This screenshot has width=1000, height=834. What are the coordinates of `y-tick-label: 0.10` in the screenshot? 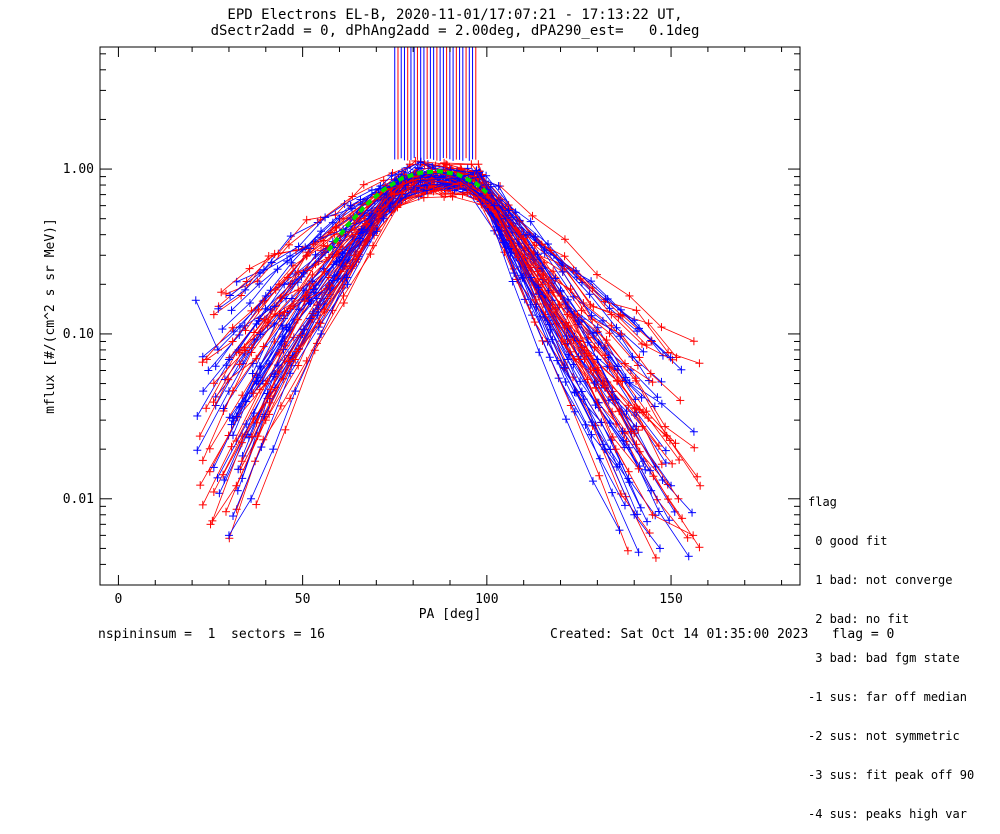 It's located at (78, 334).